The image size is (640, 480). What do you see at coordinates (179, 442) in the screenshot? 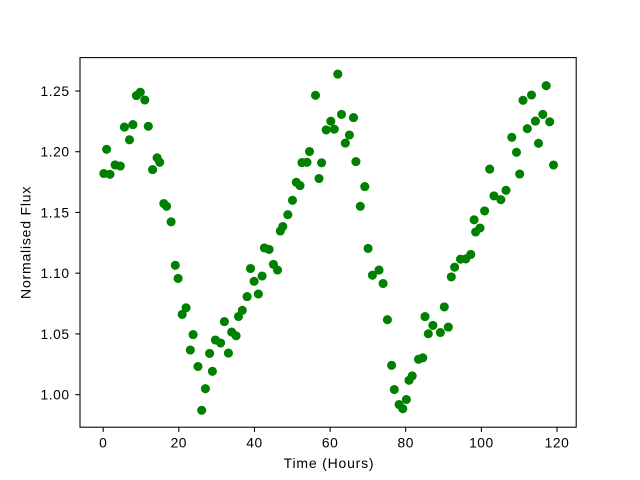
I see `svg-text: 20` at bounding box center [179, 442].